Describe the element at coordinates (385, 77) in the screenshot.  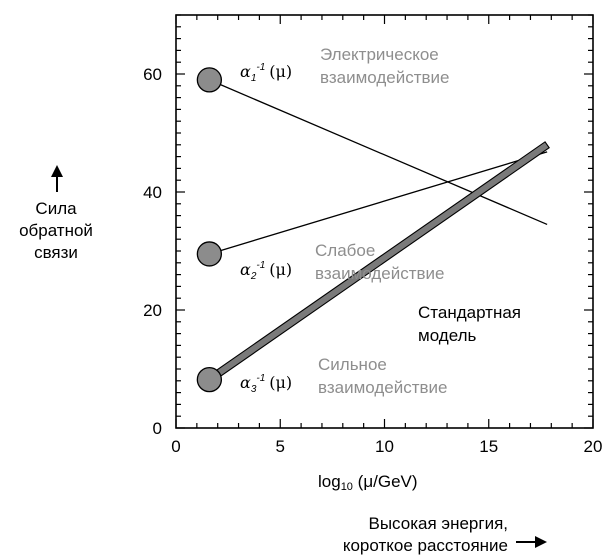
I see `series-name-1: взаимодействие` at that location.